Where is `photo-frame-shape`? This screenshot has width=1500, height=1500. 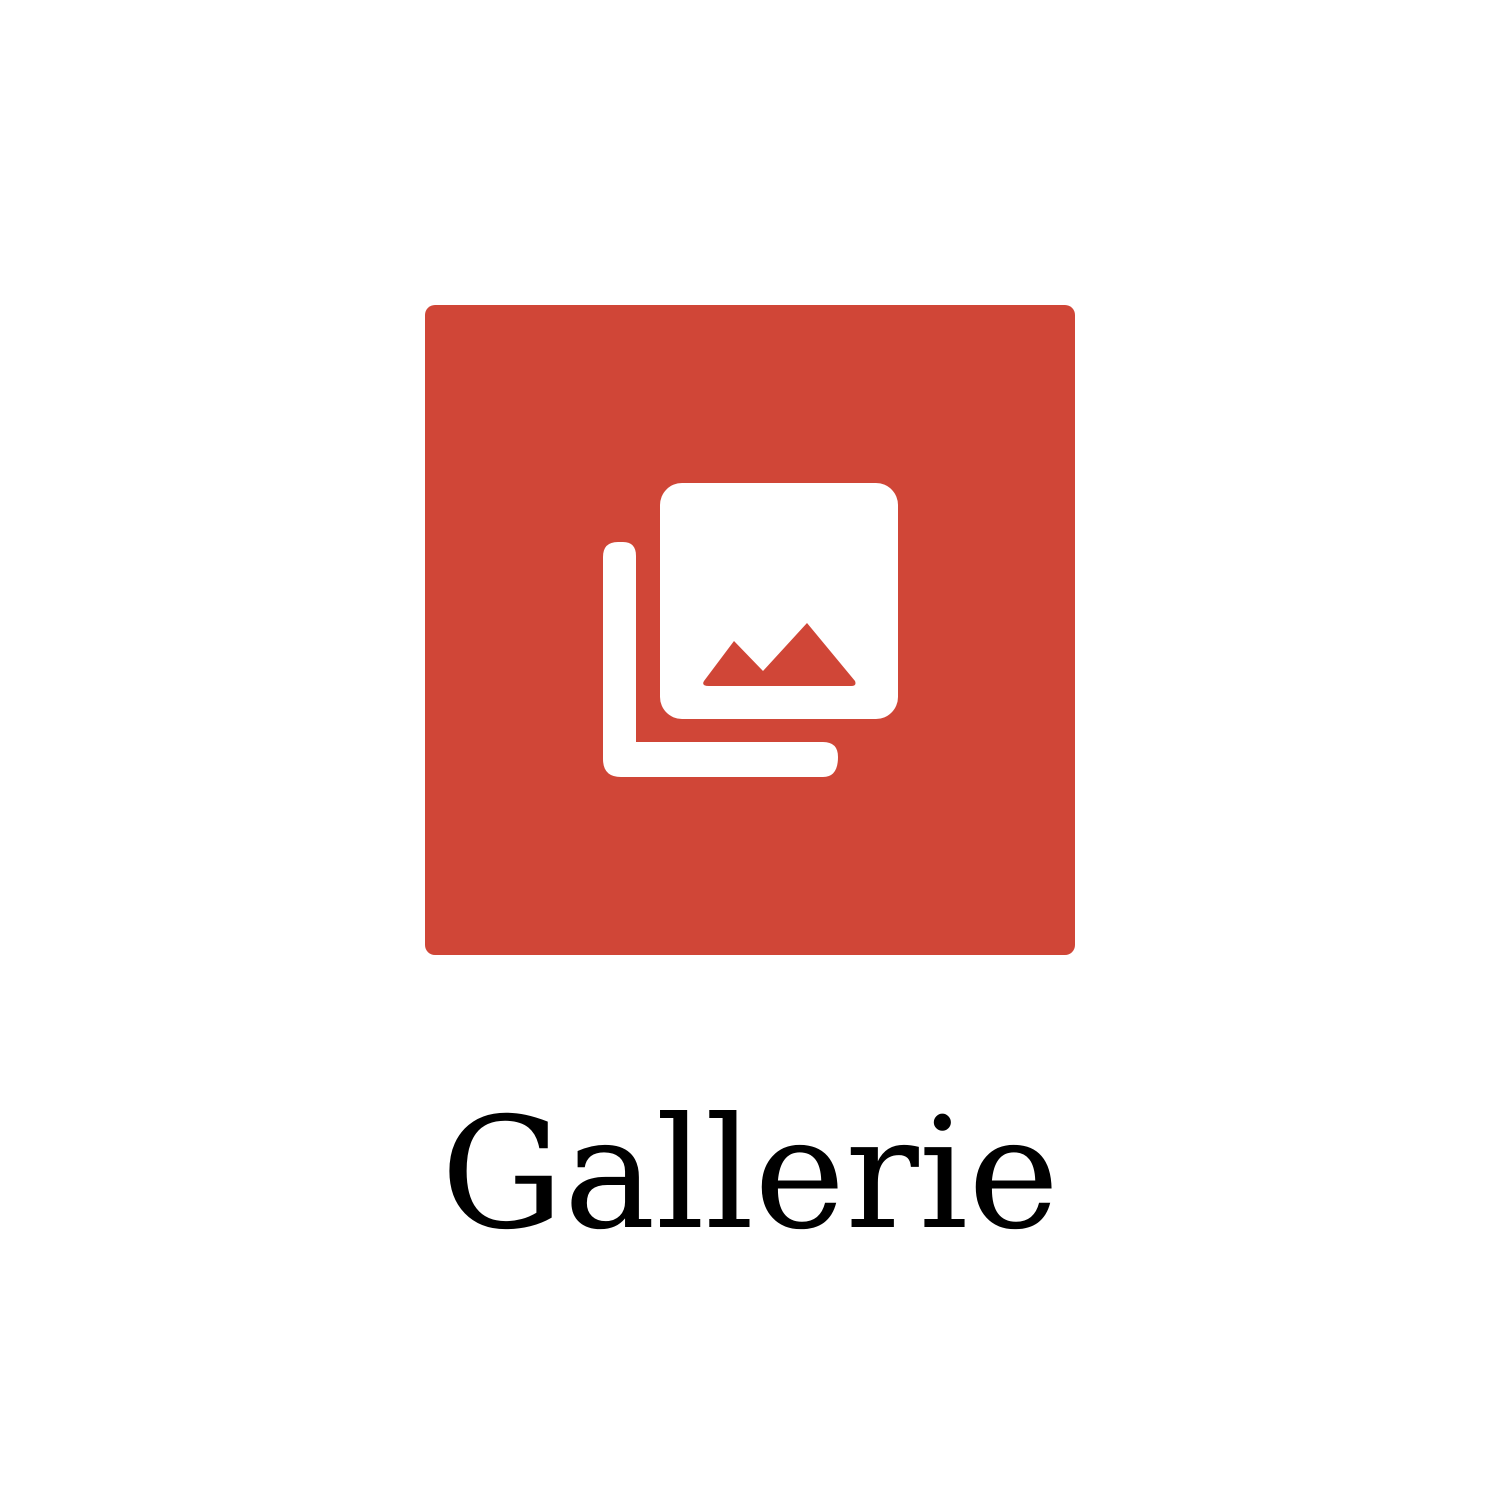 photo-frame-shape is located at coordinates (779, 601).